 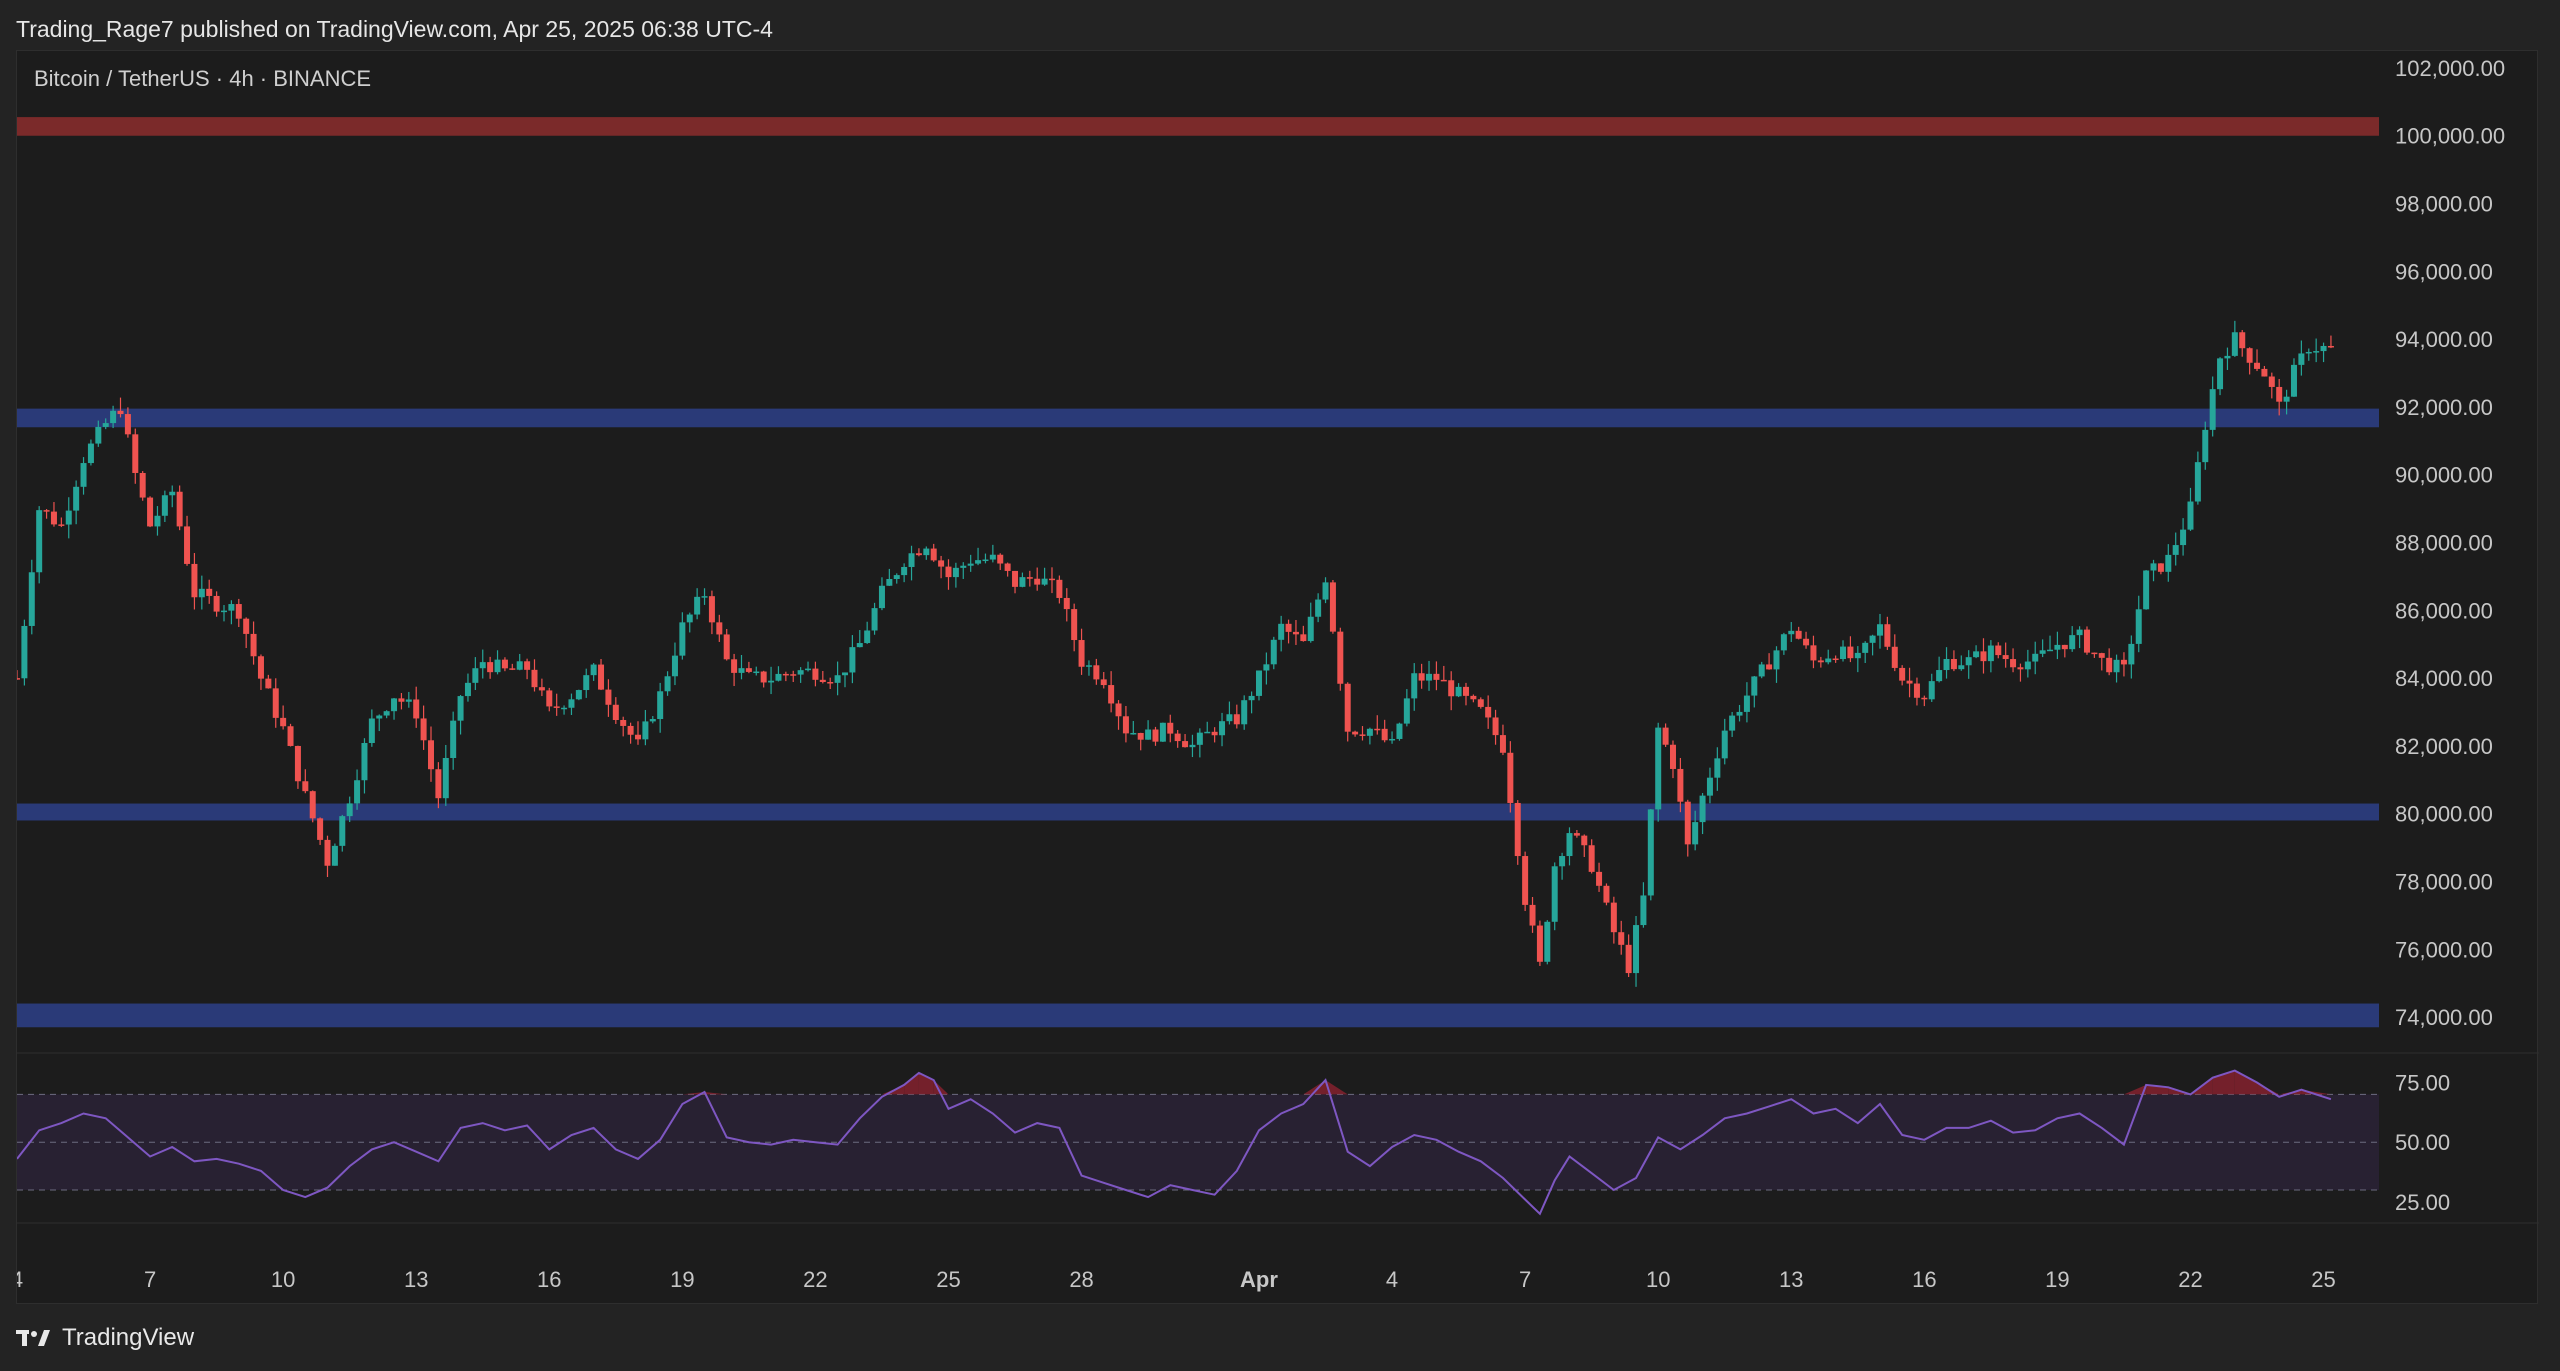 What do you see at coordinates (2444, 543) in the screenshot?
I see `price-tick-label: 88,000.00` at bounding box center [2444, 543].